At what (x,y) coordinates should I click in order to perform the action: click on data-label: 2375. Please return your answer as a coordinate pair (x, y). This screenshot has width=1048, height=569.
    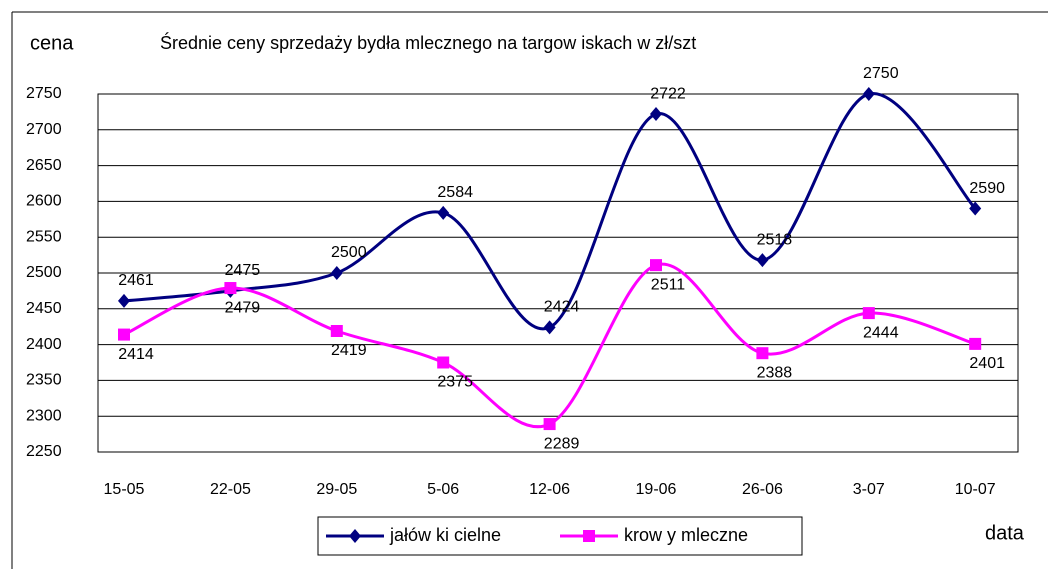
    Looking at the image, I should click on (455, 382).